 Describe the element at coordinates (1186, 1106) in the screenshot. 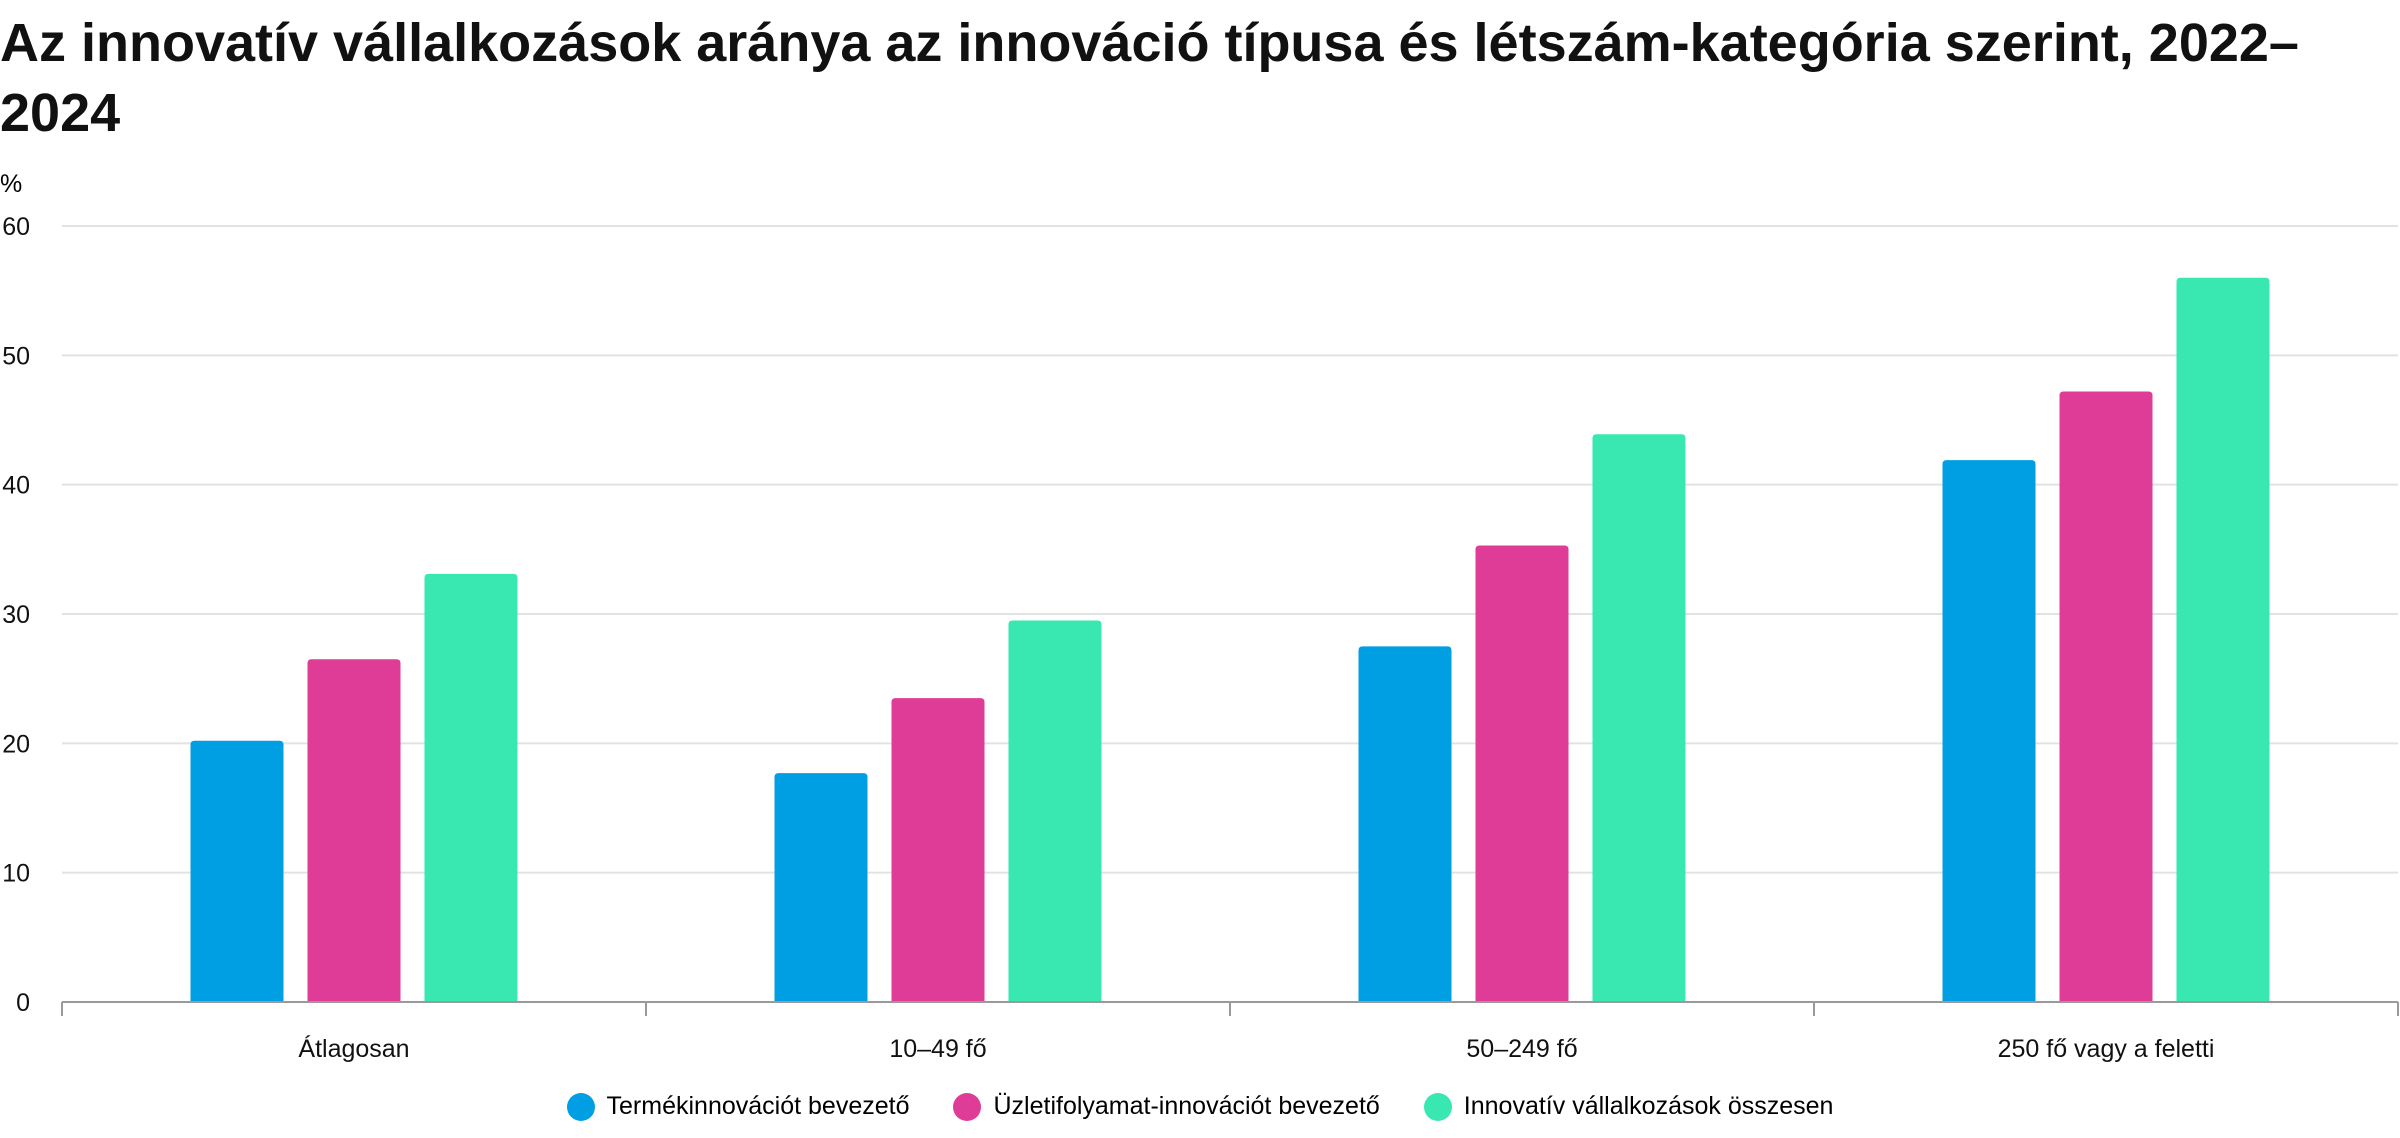

I see `legend-label: Üzletifolyamat-innovációt bevezető` at that location.